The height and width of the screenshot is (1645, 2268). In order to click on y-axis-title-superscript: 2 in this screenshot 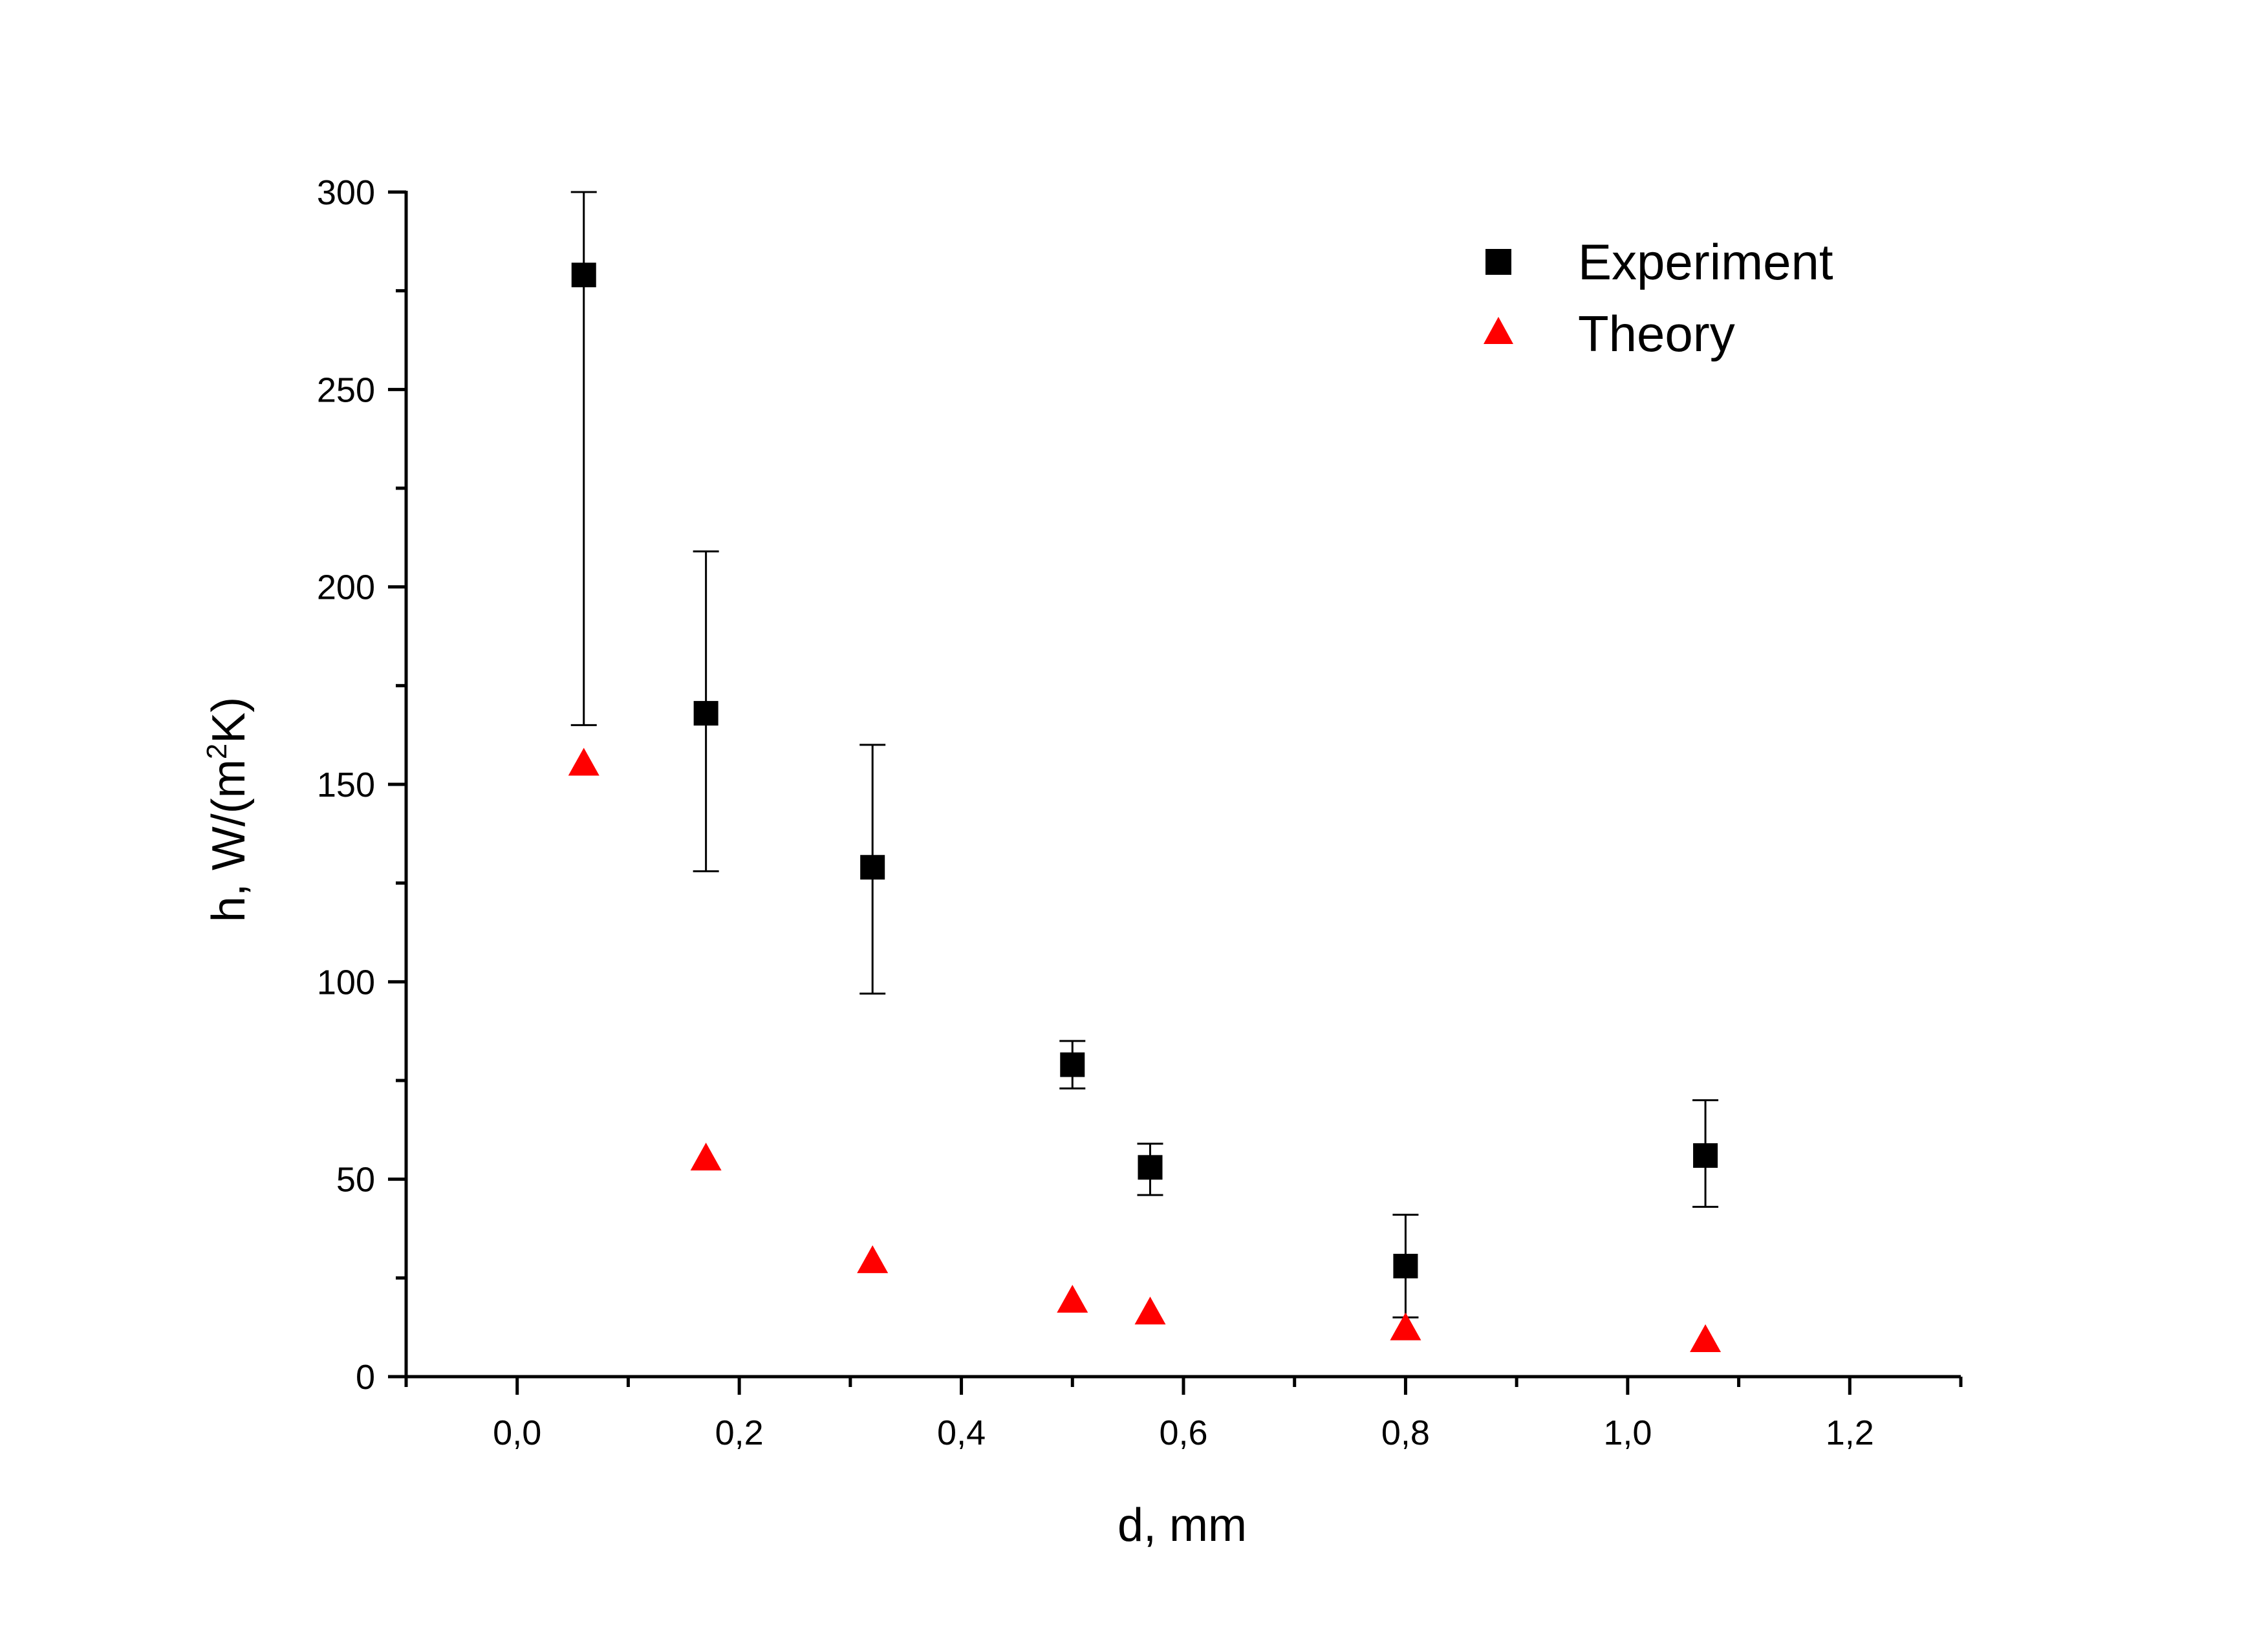, I will do `click(217, 751)`.